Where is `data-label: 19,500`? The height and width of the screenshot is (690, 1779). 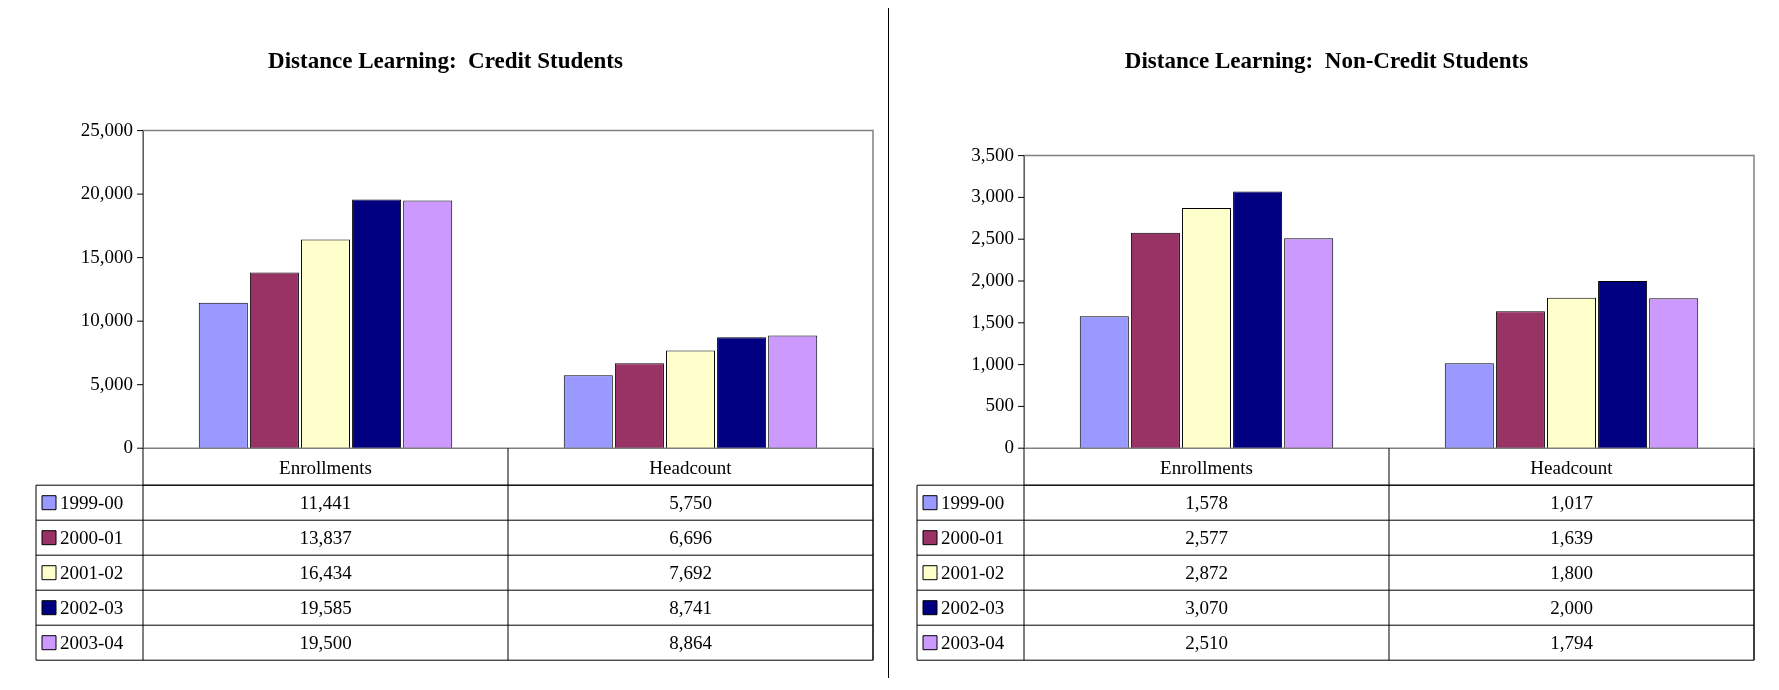 data-label: 19,500 is located at coordinates (325, 642).